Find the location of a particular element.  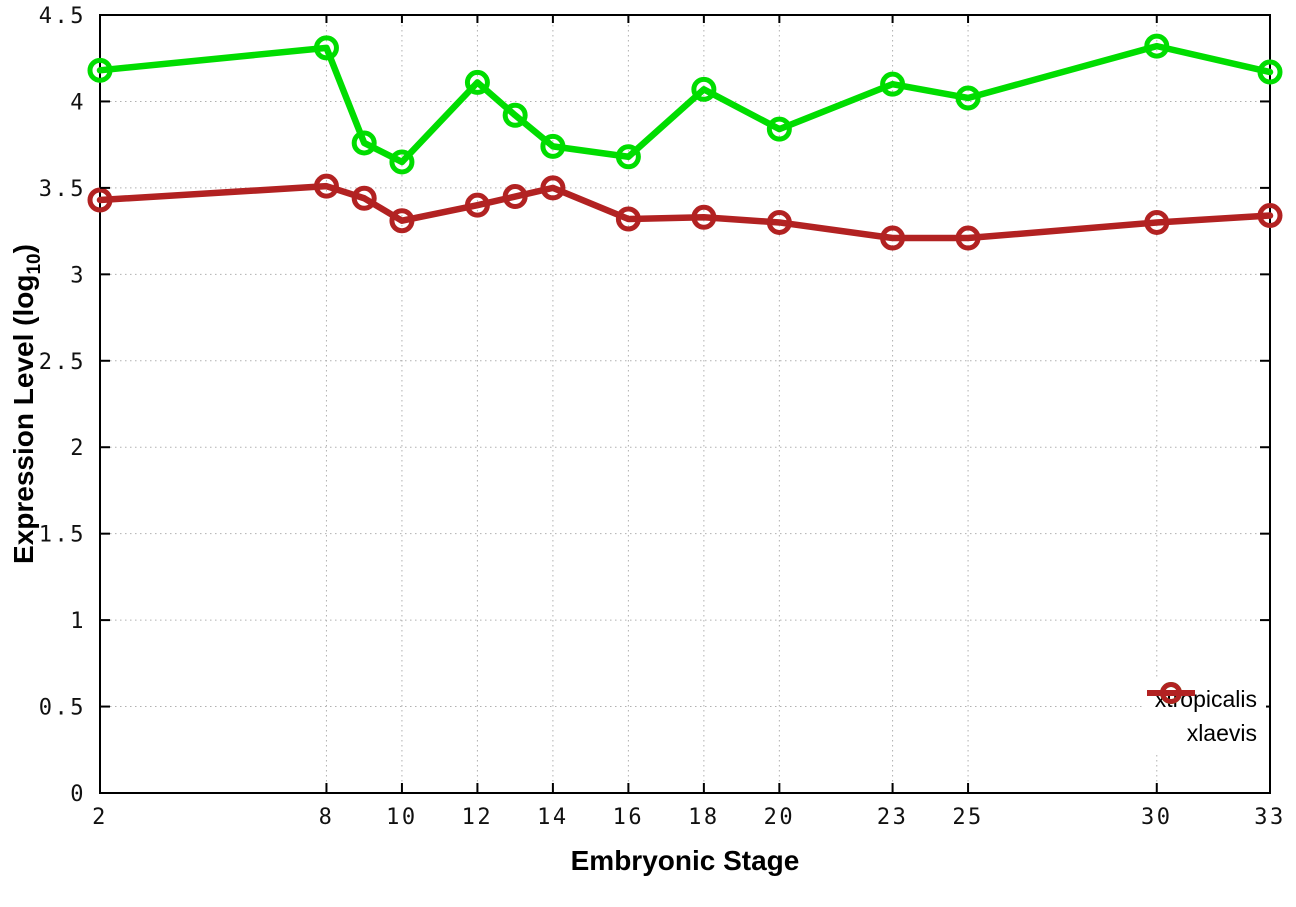

y-axis-title-subscript: 10 is located at coordinates (34, 264).